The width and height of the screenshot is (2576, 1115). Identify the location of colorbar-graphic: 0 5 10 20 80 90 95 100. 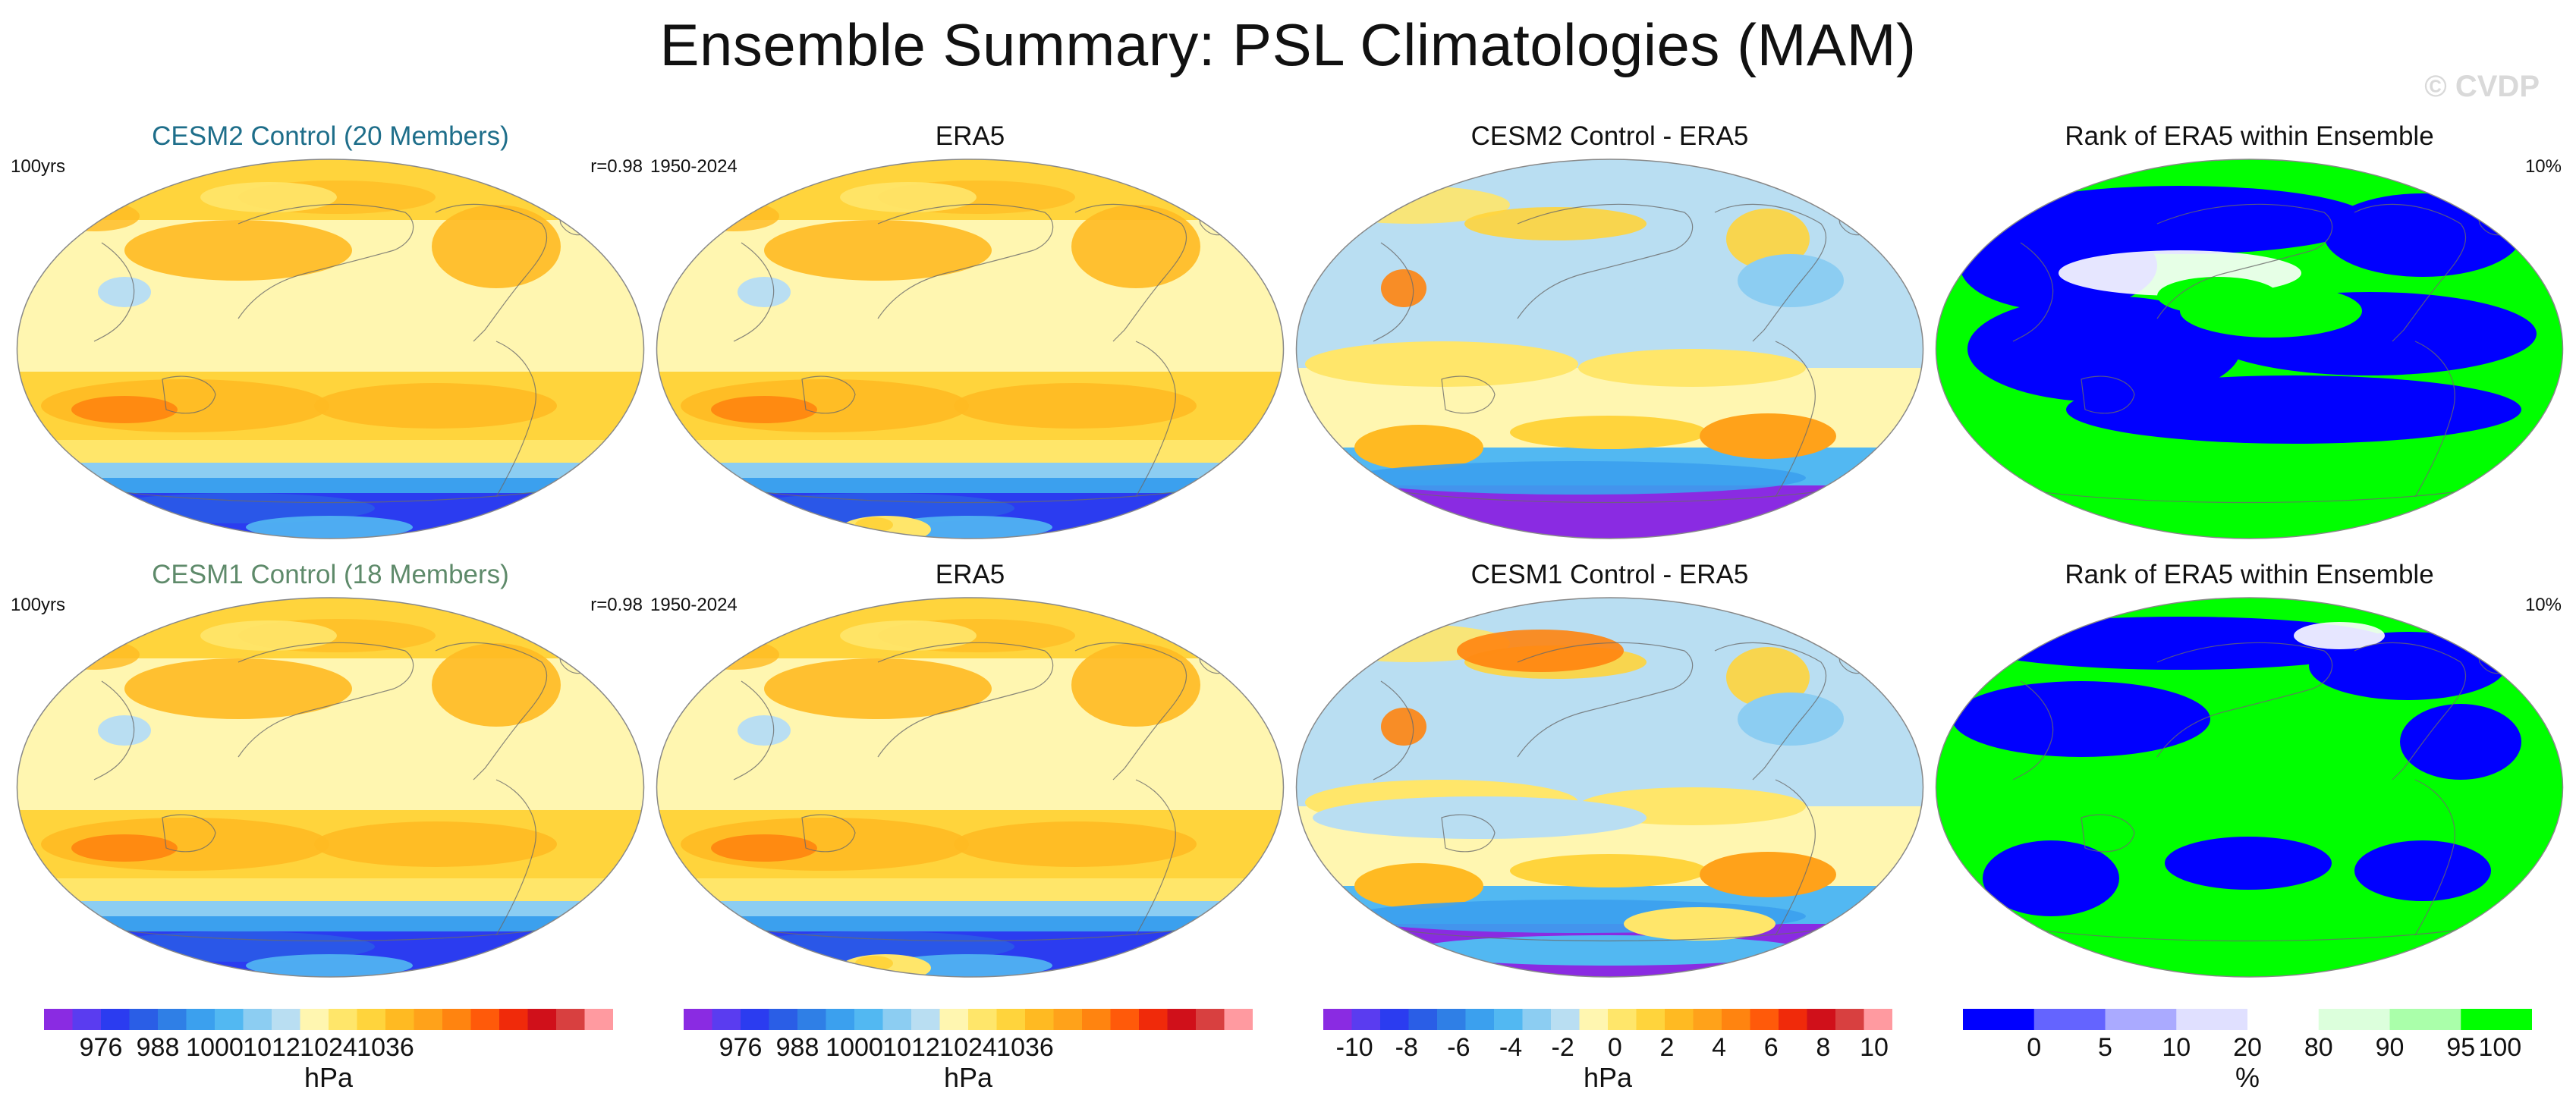
(2247, 1035).